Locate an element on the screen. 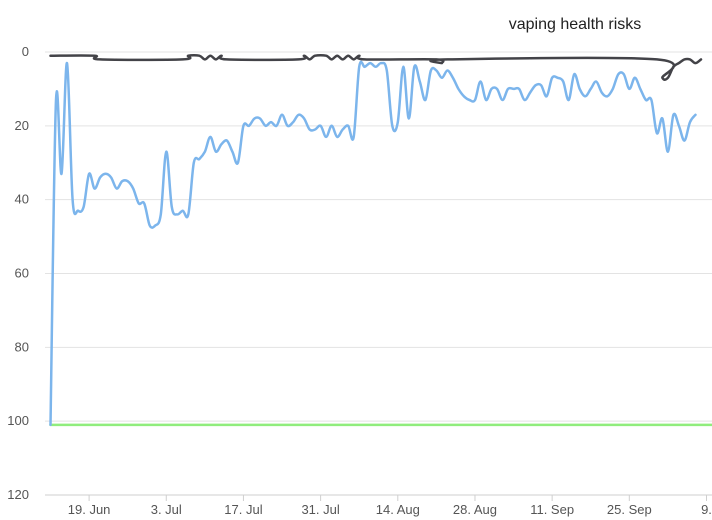 Image resolution: width=712 pixels, height=520 pixels. x-tick-label: 28. Aug is located at coordinates (475, 509).